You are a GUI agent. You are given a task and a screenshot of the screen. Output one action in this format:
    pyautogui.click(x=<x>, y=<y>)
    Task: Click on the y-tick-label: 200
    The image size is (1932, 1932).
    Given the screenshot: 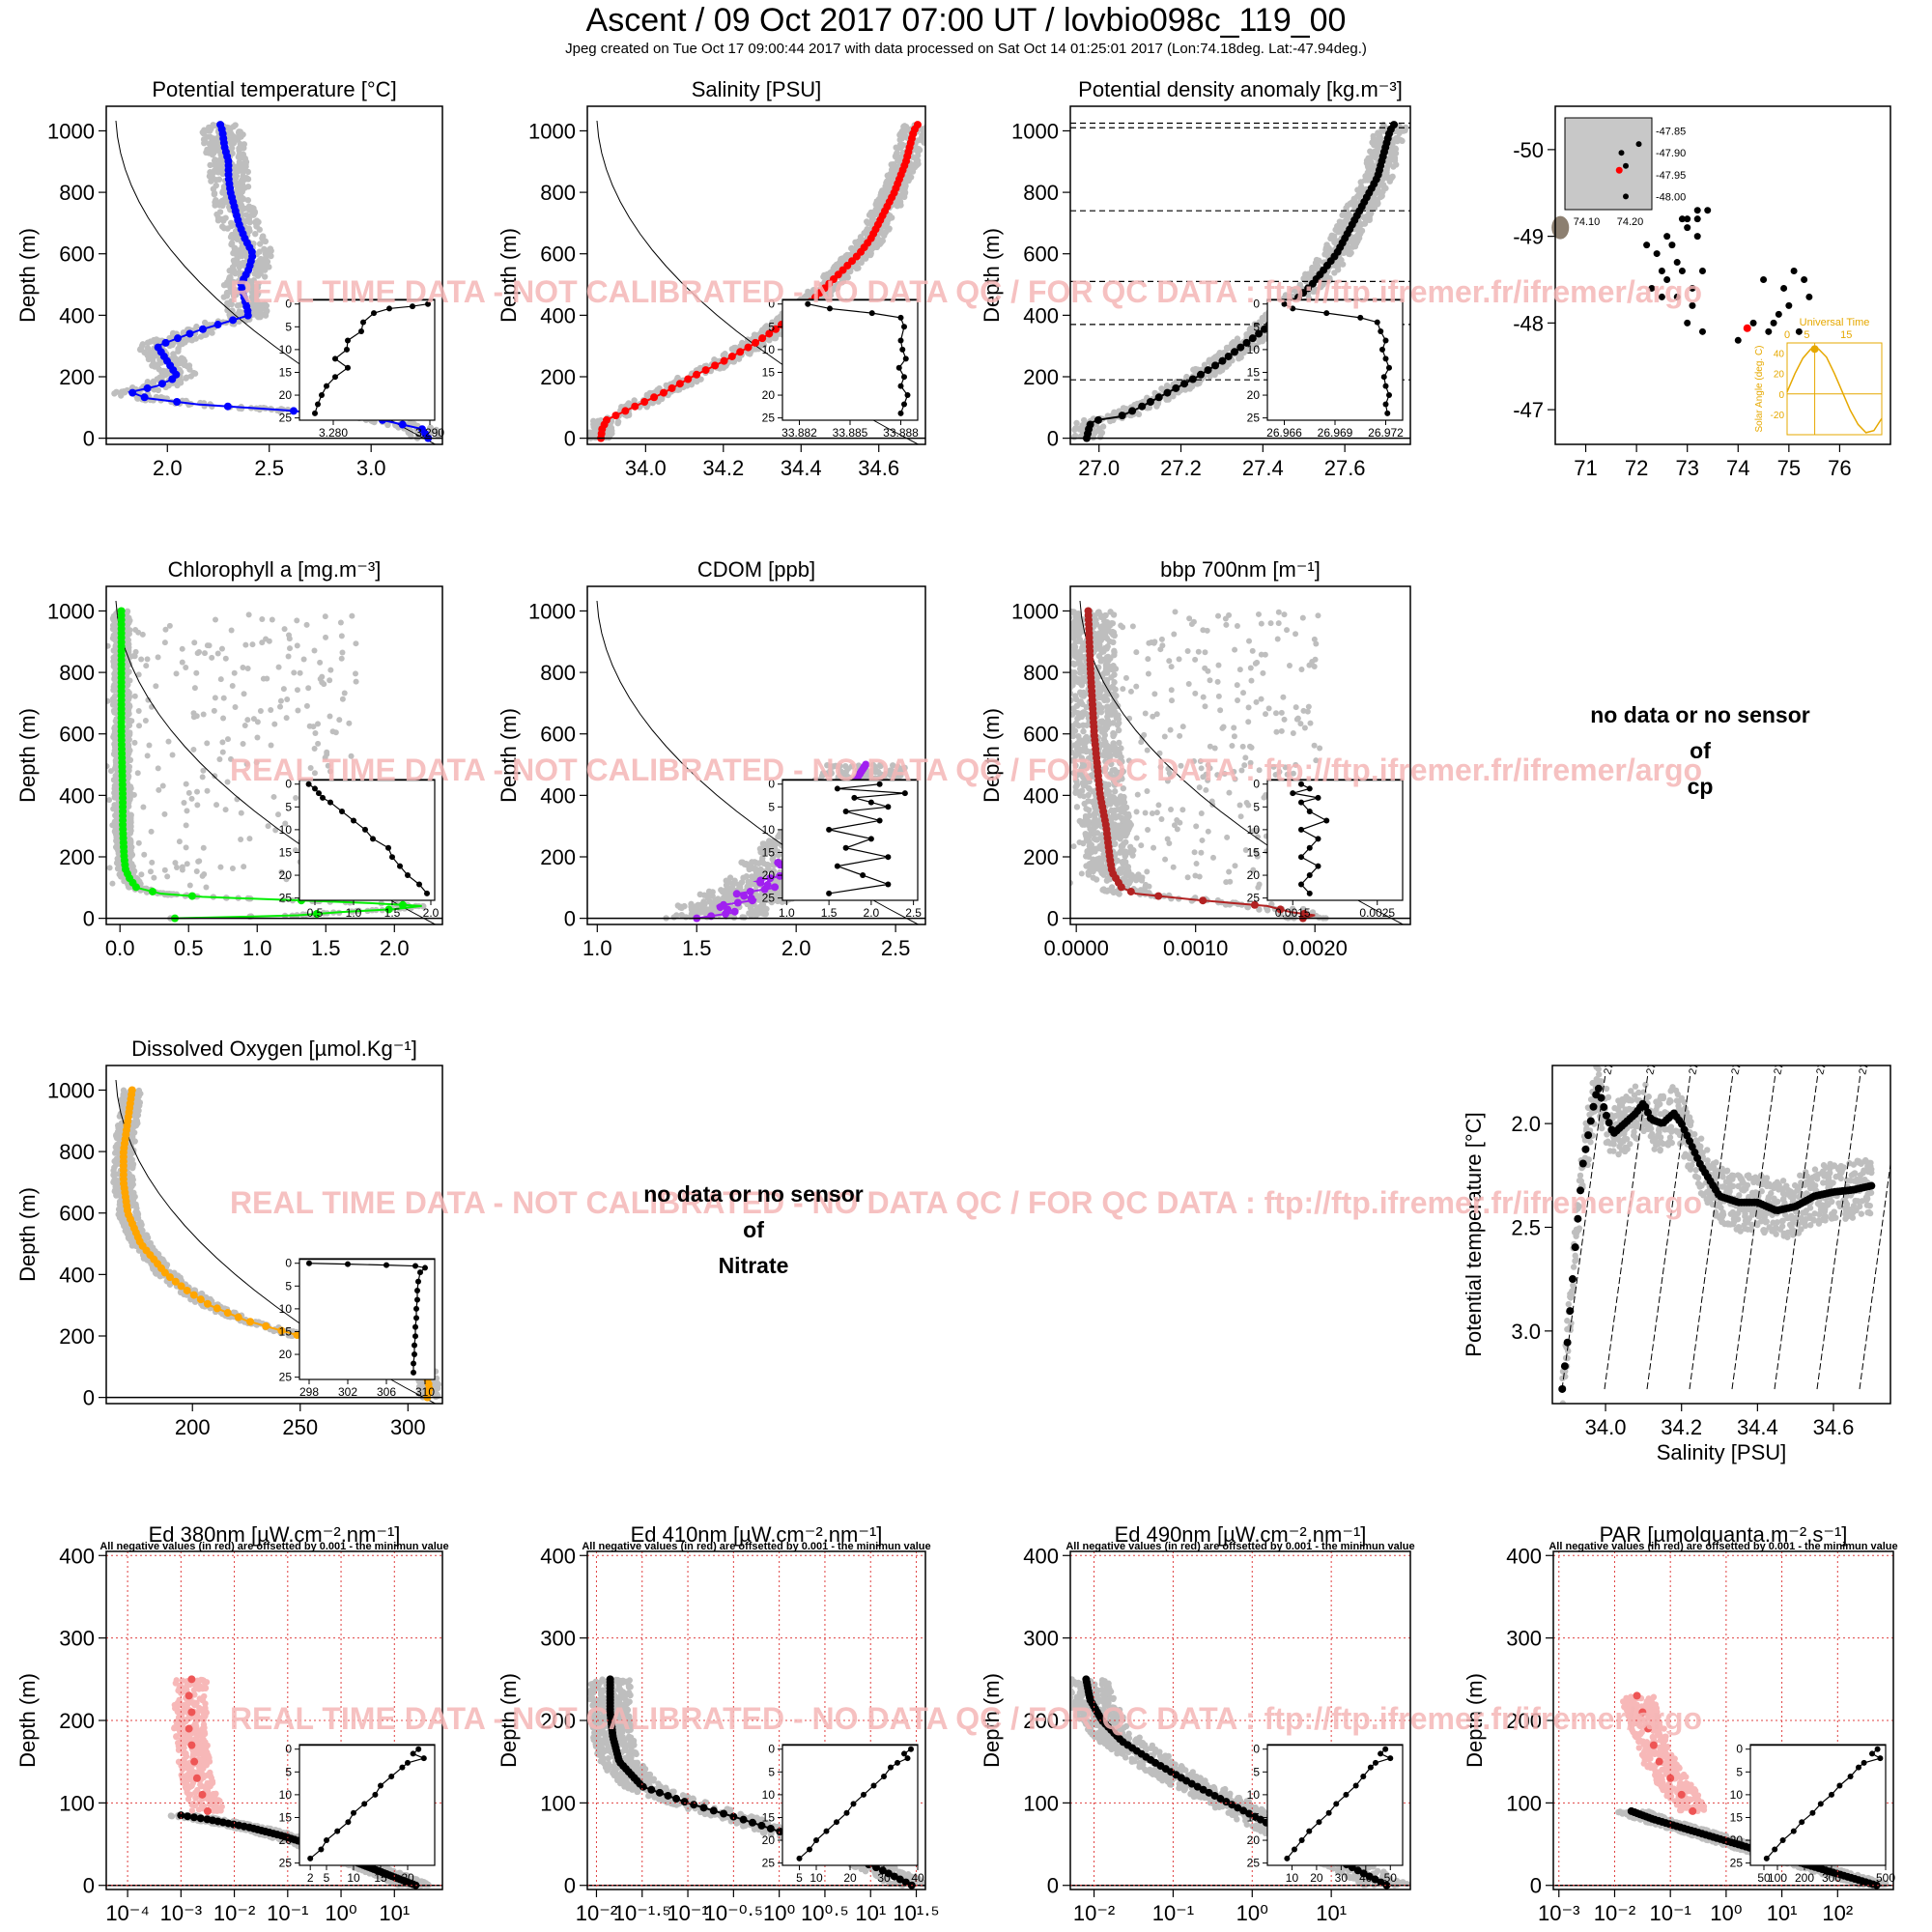 What is the action you would take?
    pyautogui.click(x=558, y=377)
    